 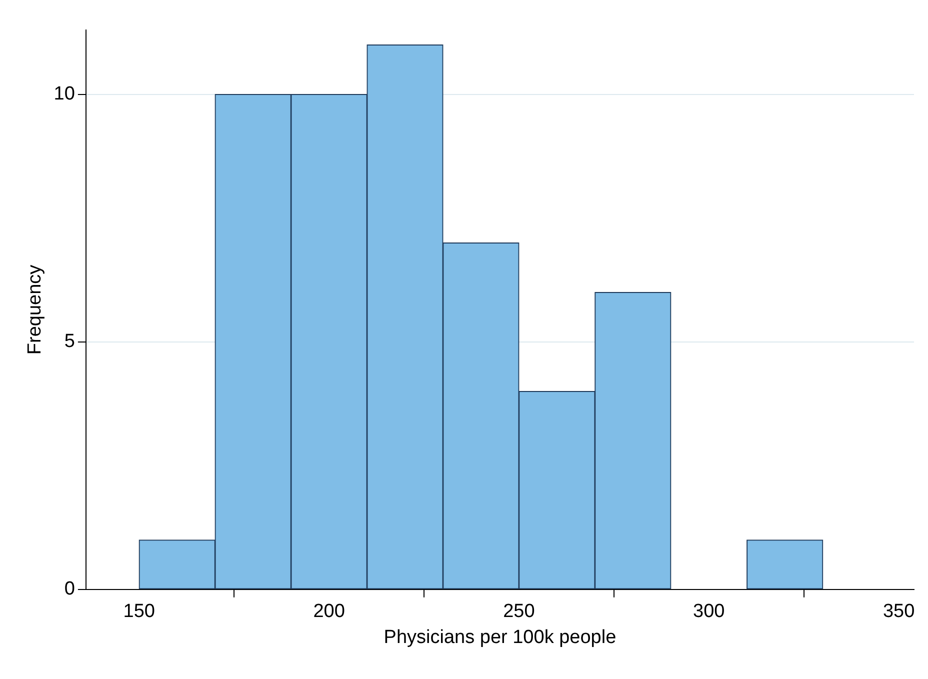 What do you see at coordinates (519, 611) in the screenshot?
I see `x-tick-label: 250` at bounding box center [519, 611].